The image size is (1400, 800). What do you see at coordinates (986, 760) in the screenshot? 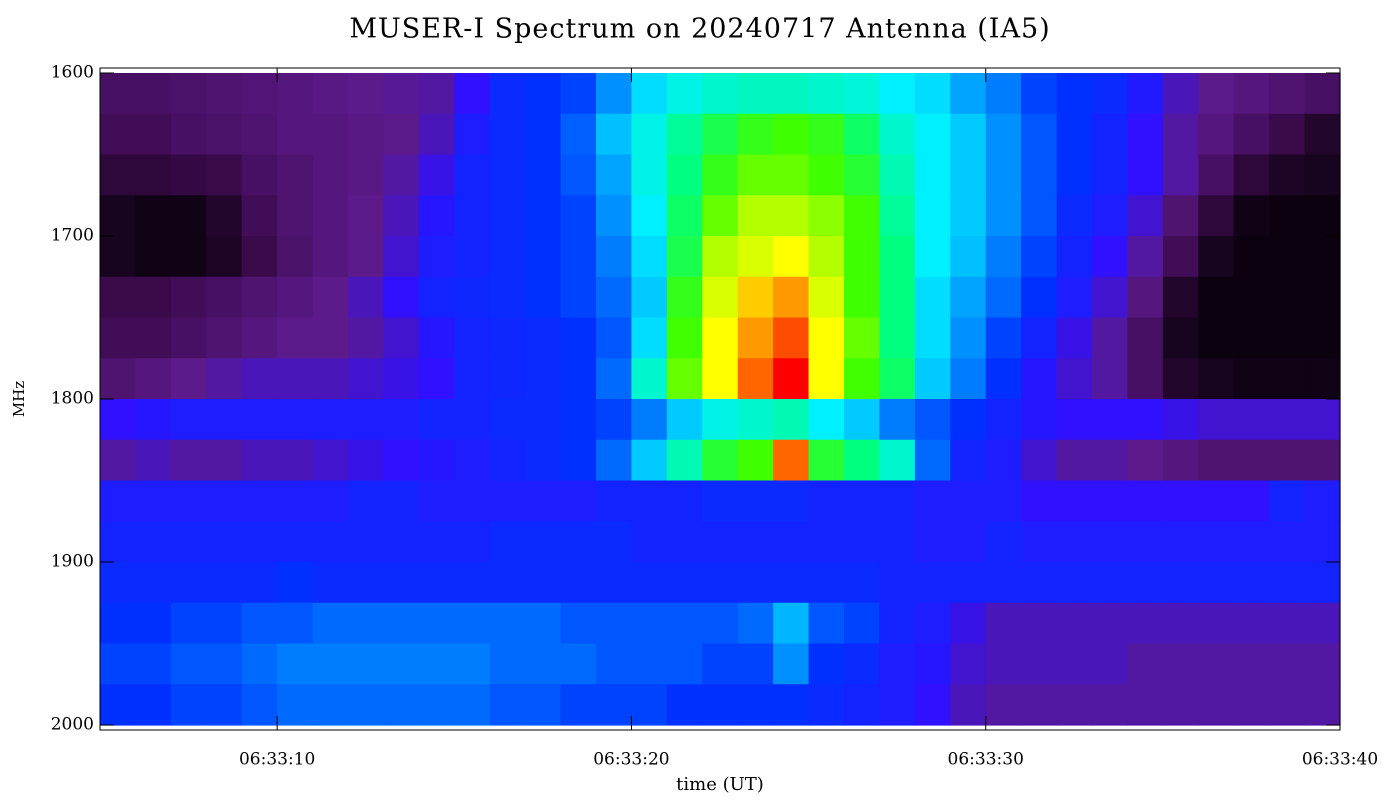
I see `x-tick-label: 06:33:30` at bounding box center [986, 760].